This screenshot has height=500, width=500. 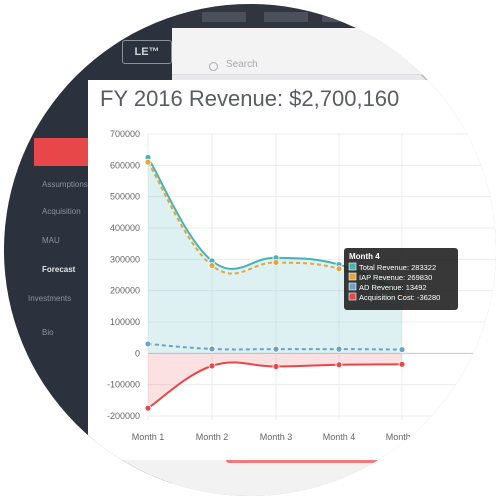 What do you see at coordinates (125, 322) in the screenshot?
I see `y-tick-label: 100000` at bounding box center [125, 322].